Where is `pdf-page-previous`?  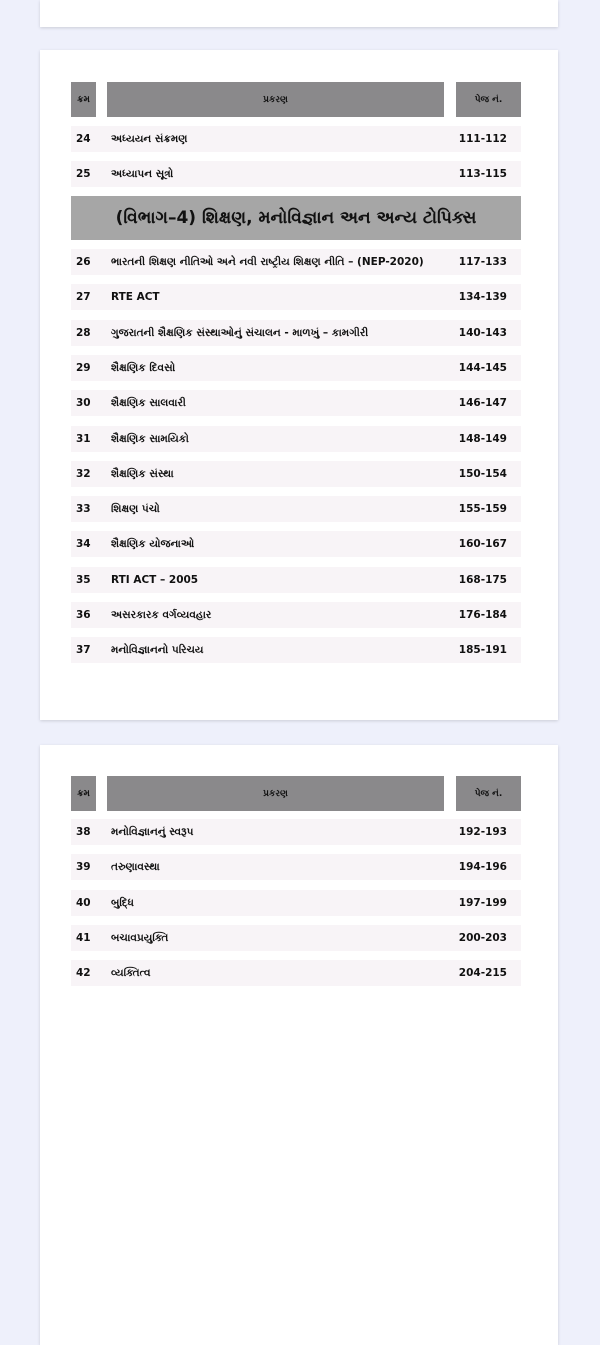
pdf-page-previous is located at coordinates (299, 13).